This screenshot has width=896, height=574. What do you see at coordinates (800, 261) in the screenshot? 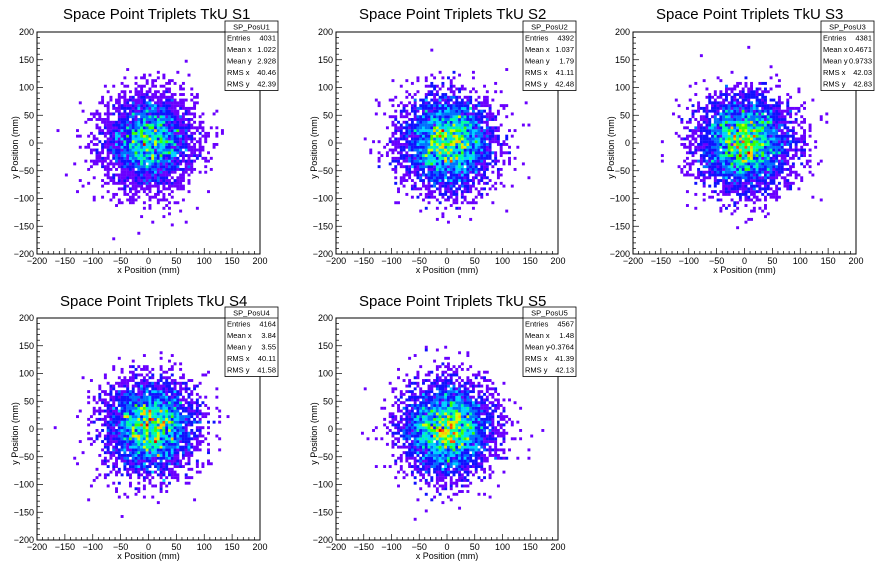
I see `x-tick-label: 100` at bounding box center [800, 261].